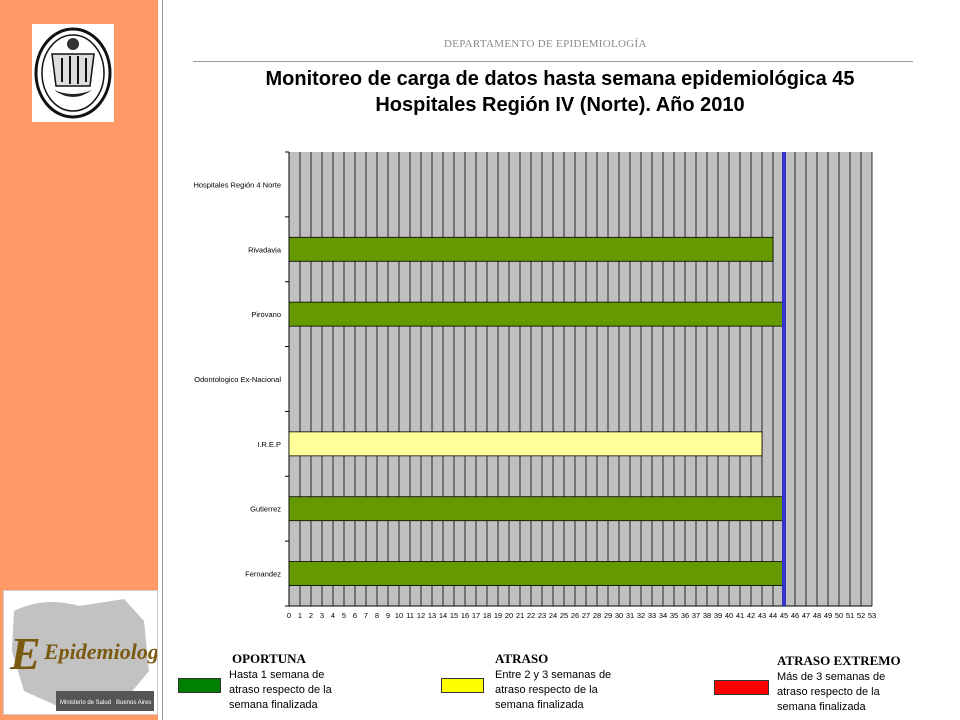  What do you see at coordinates (487, 615) in the screenshot?
I see `x-tick-label: 18` at bounding box center [487, 615].